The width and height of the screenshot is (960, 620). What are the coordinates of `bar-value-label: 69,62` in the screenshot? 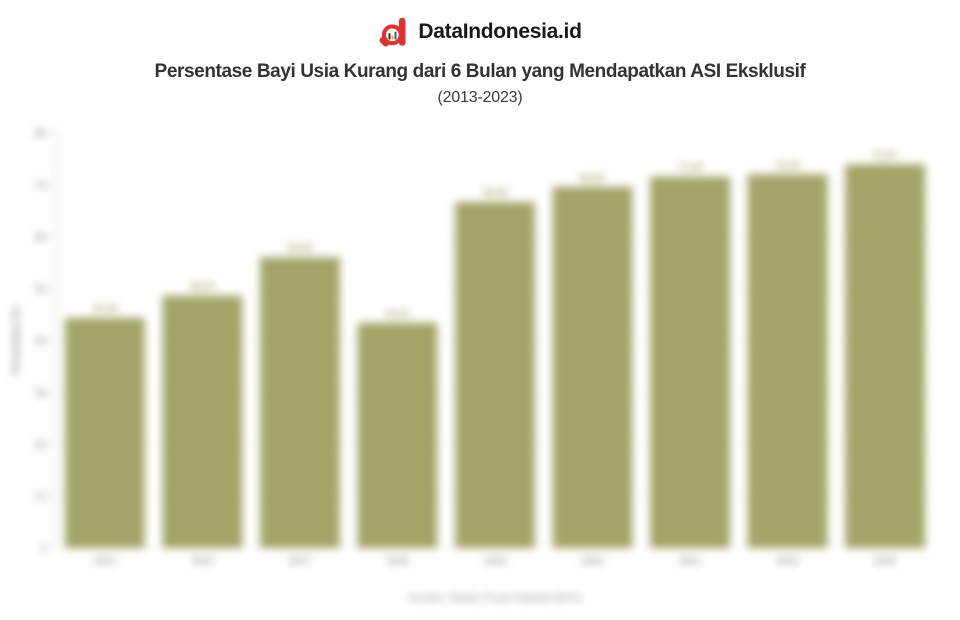 It's located at (592, 178).